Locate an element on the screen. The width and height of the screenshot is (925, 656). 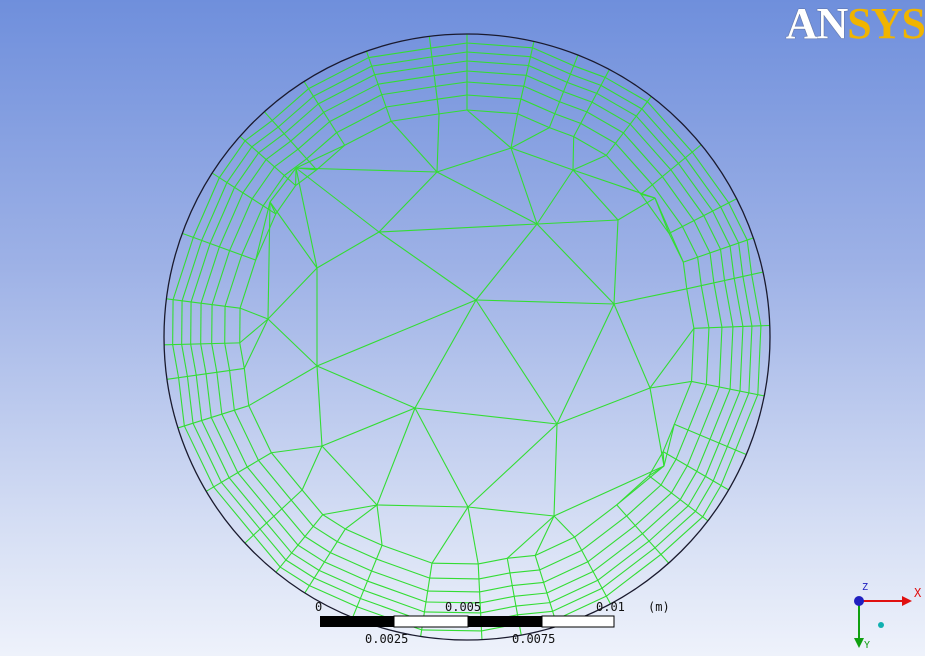
scale-label-0005: 0.005 is located at coordinates (463, 607).